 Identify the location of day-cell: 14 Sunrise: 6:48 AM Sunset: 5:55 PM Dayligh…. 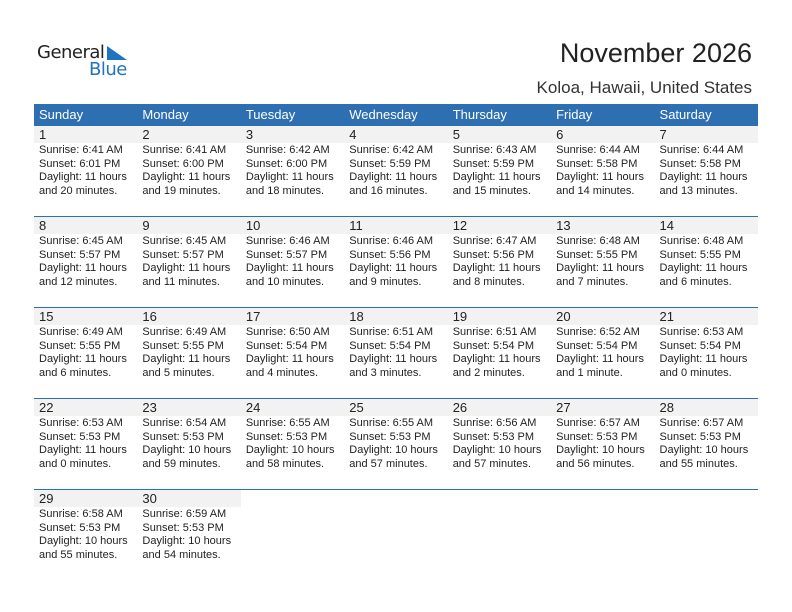
(706, 262).